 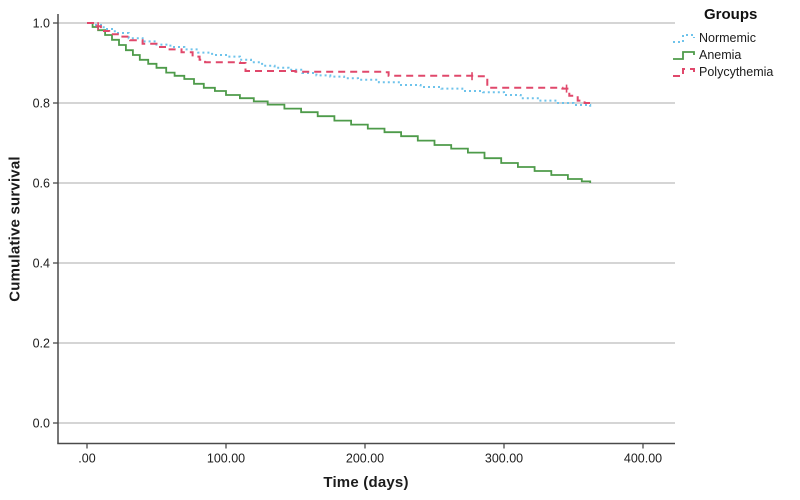 I want to click on legend-items: Normemic Anemia Polycythemia, so click(x=735, y=54).